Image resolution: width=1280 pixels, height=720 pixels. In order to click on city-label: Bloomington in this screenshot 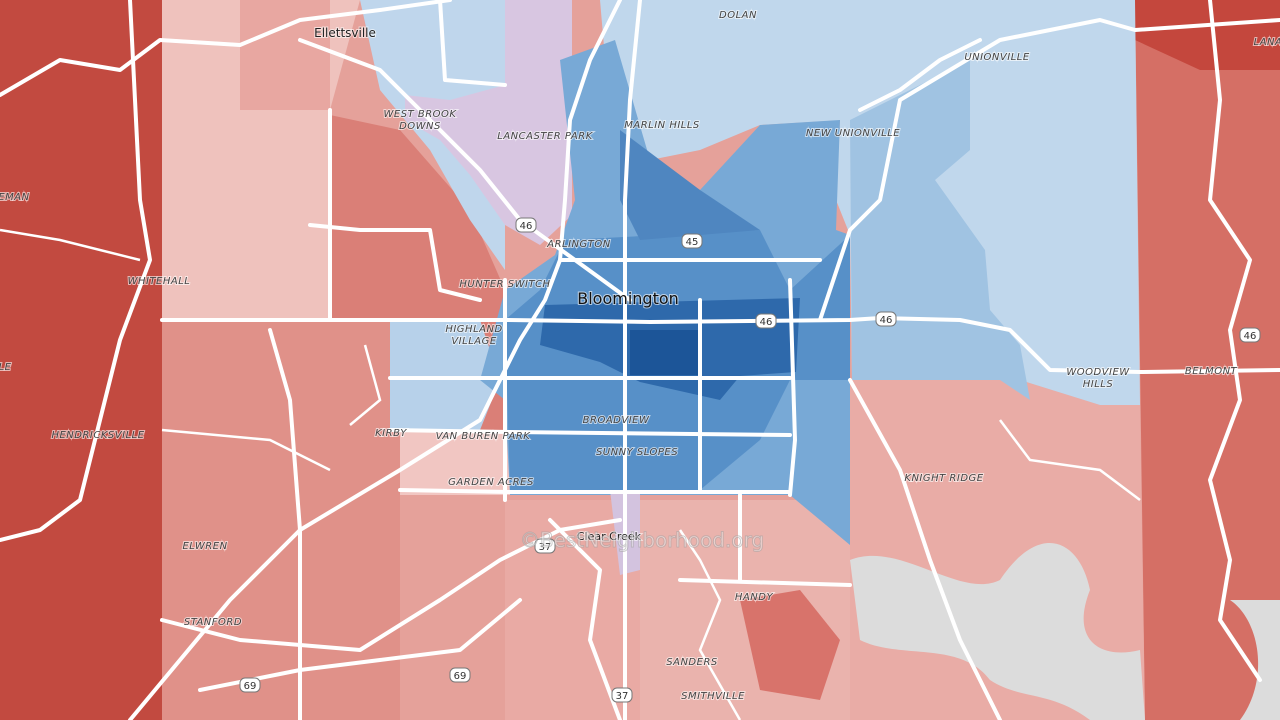, I will do `click(628, 298)`.